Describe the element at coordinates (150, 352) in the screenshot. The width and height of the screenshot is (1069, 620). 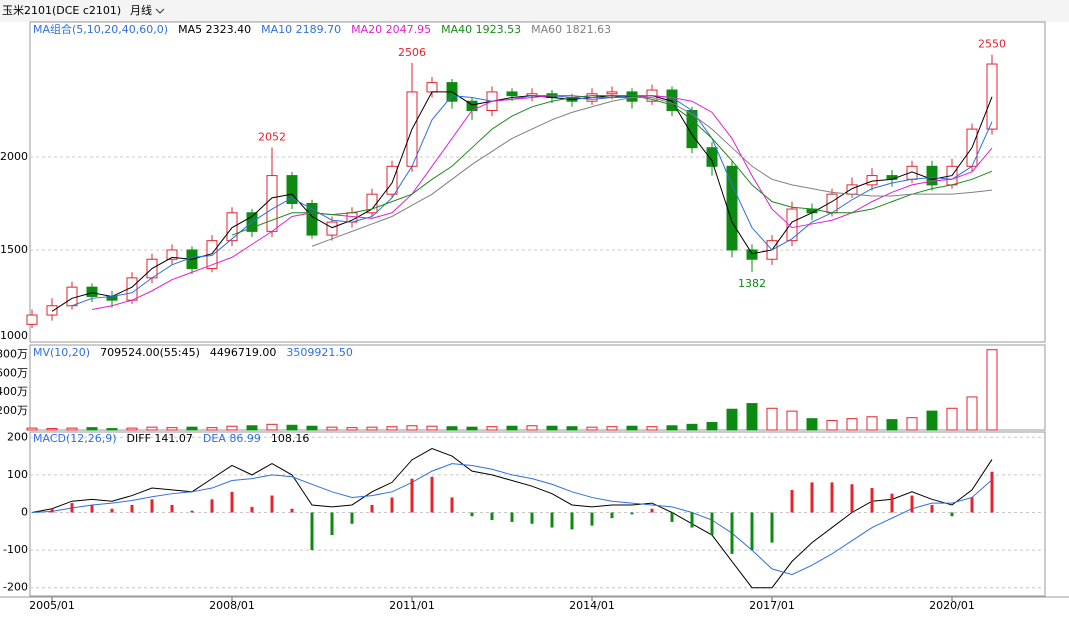
I see `legend-item: 709524.00(55:45)` at that location.